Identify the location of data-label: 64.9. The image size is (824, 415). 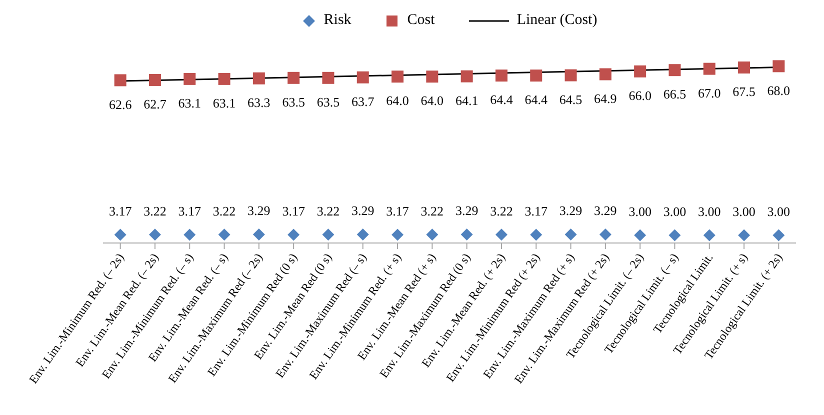
(605, 98).